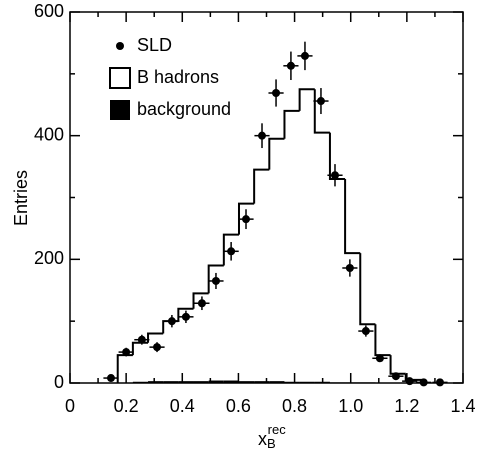 Image resolution: width=482 pixels, height=455 pixels. I want to click on y-tick-label: 200, so click(49, 258).